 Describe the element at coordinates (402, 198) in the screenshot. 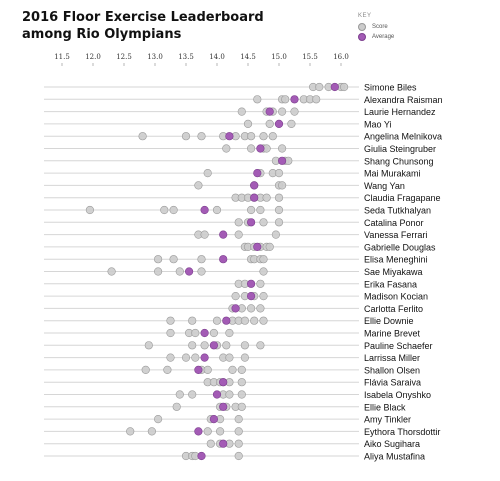

I see `athlete-name-label: Claudia Fragapane` at that location.